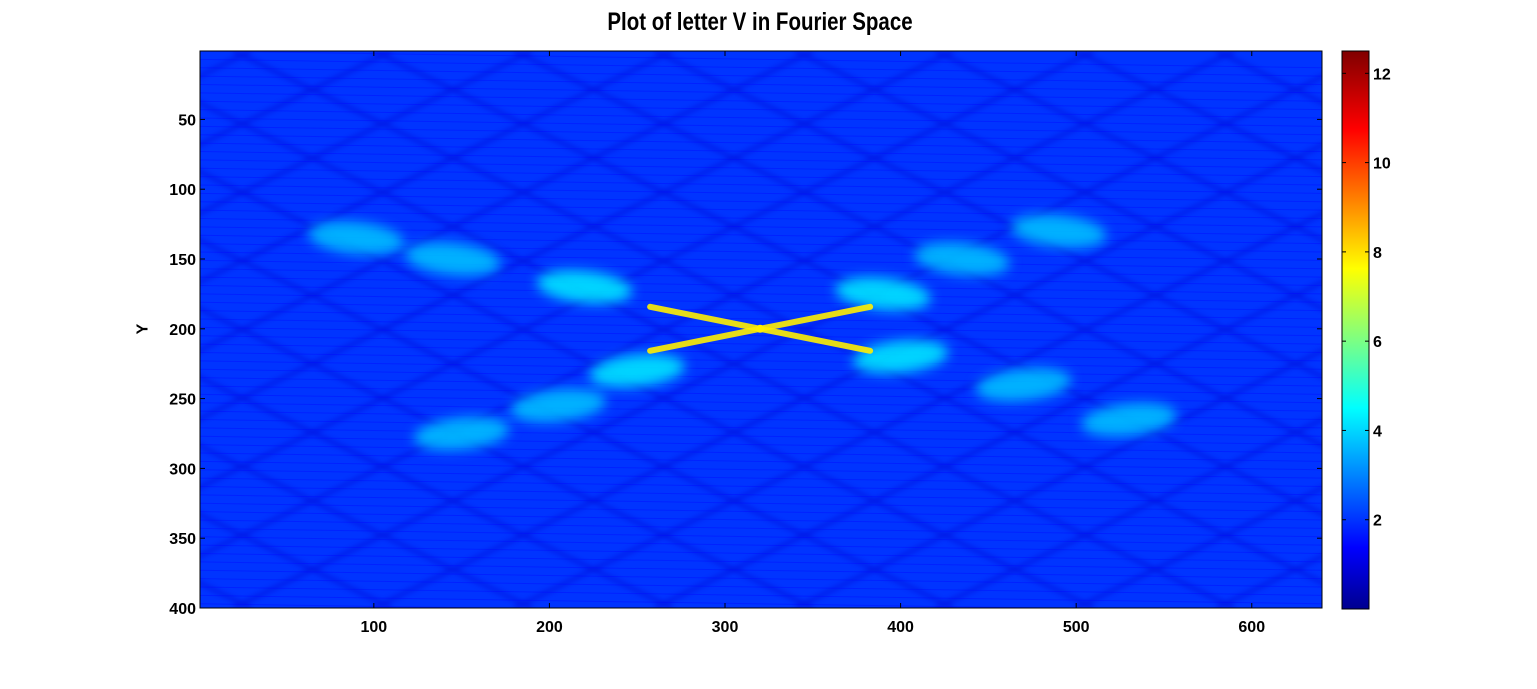 Image resolution: width=1537 pixels, height=689 pixels. What do you see at coordinates (1382, 74) in the screenshot?
I see `colorbar-tick-label: 12` at bounding box center [1382, 74].